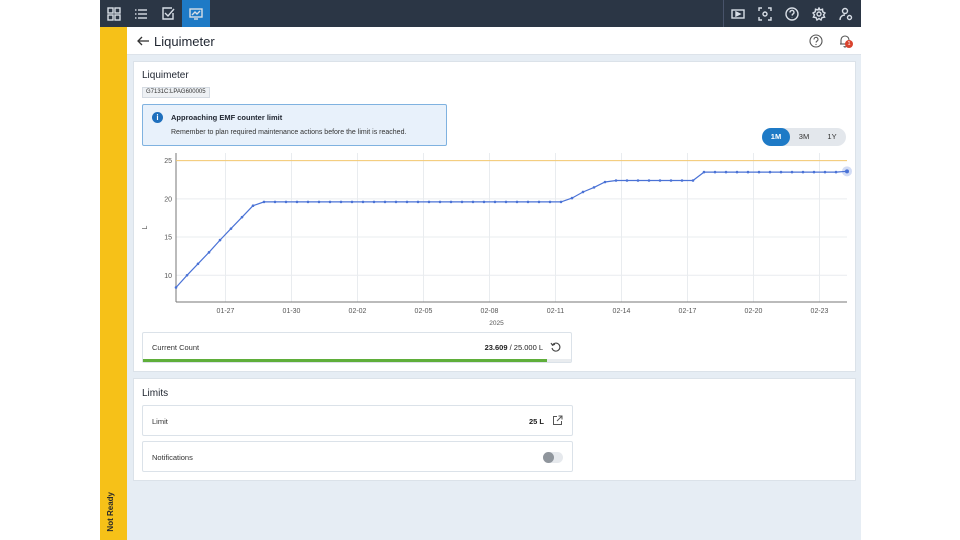 This screenshot has width=960, height=540. Describe the element at coordinates (424, 311) in the screenshot. I see `x-tick-label: 02-05` at that location.